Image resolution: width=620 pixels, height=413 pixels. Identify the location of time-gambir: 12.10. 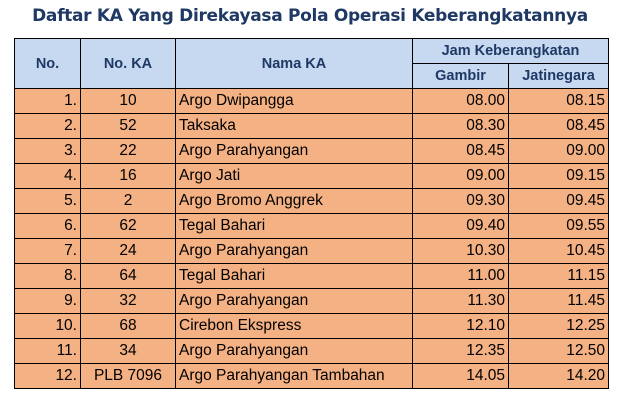
(460, 326).